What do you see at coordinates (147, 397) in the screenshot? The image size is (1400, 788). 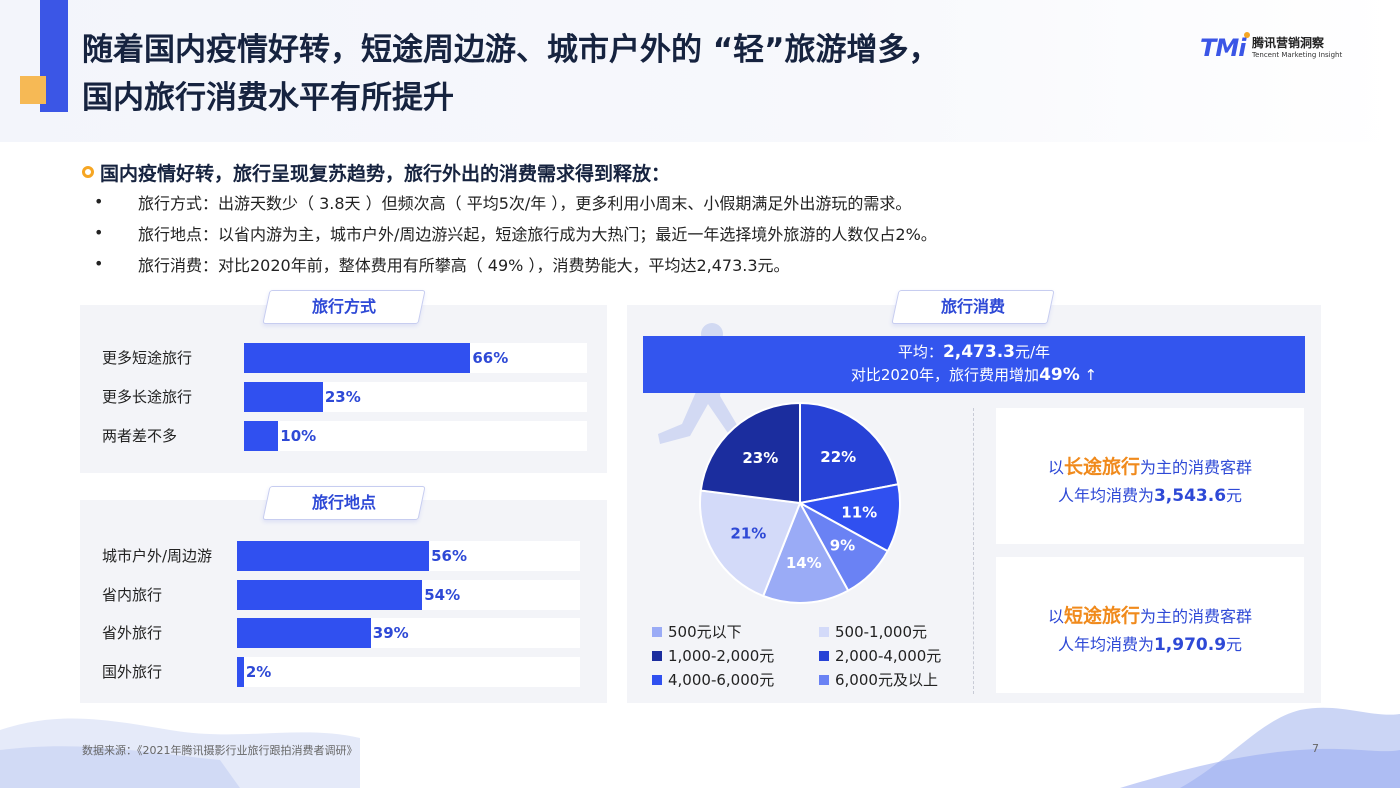 I see `bar-category-label: 更多长途旅行` at bounding box center [147, 397].